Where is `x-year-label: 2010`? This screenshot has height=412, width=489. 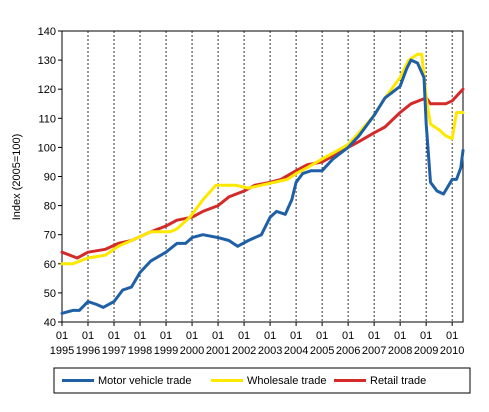
x-year-label: 2010 is located at coordinates (452, 351).